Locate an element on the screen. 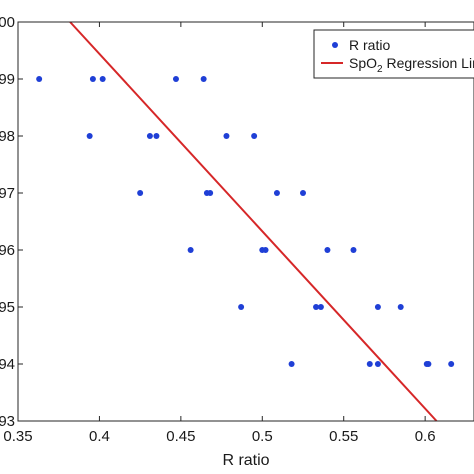 The width and height of the screenshot is (474, 474). y-tick-label: 96 is located at coordinates (7, 250).